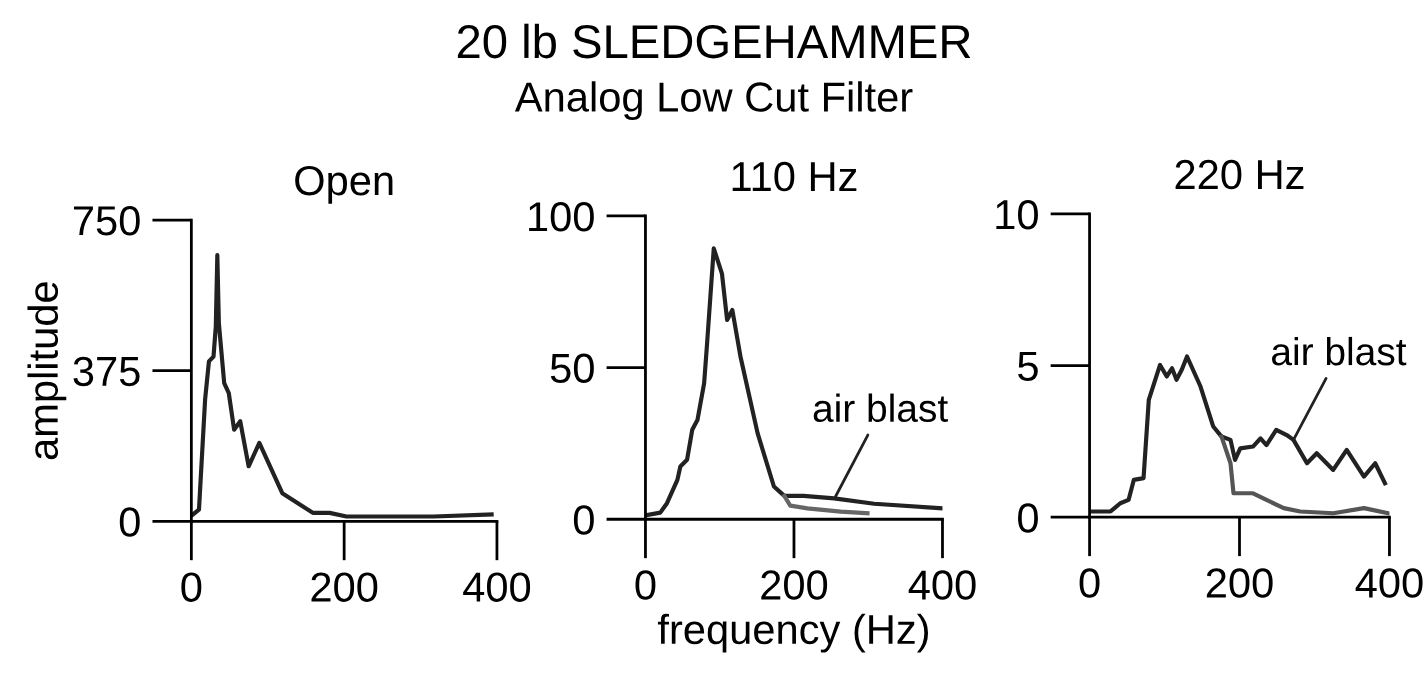 This screenshot has width=1428, height=677. Describe the element at coordinates (713, 101) in the screenshot. I see `text: Analog Low Cut Filter` at that location.